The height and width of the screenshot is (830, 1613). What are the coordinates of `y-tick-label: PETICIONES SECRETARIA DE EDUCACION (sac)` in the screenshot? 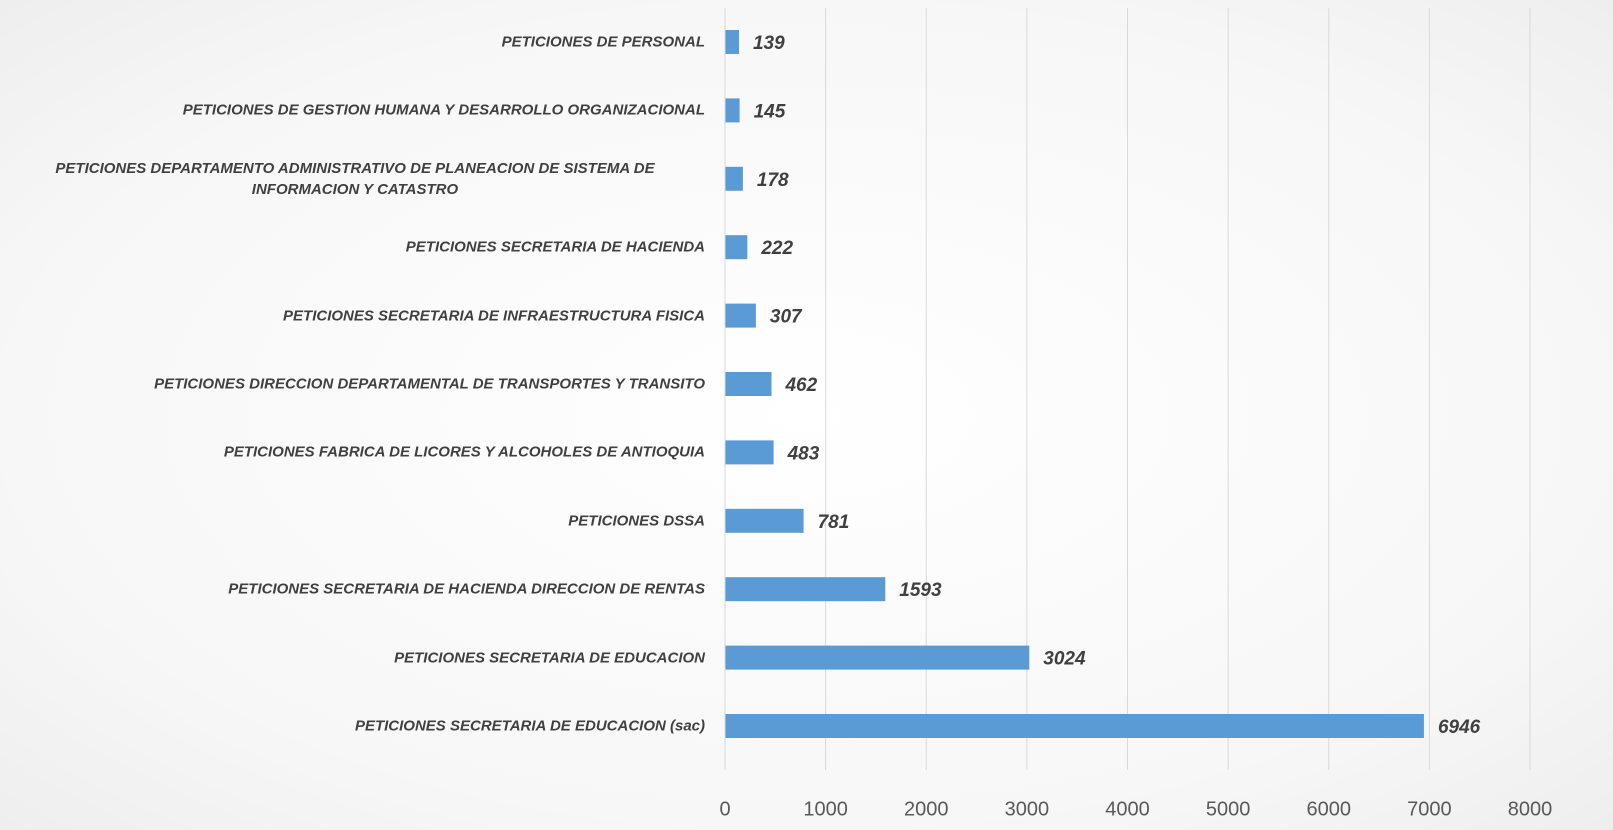 It's located at (529, 726).